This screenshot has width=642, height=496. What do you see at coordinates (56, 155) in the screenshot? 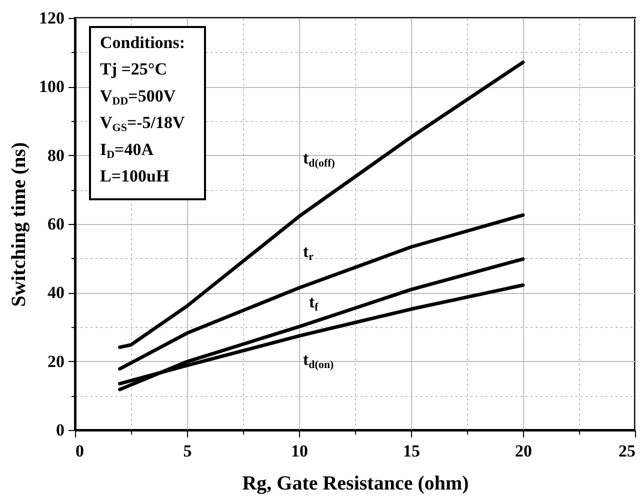
I see `y-tick-label: 80` at bounding box center [56, 155].